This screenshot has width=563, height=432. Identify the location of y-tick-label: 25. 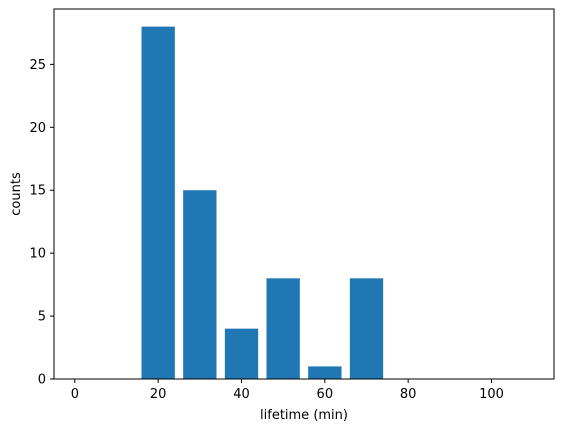
(37, 65).